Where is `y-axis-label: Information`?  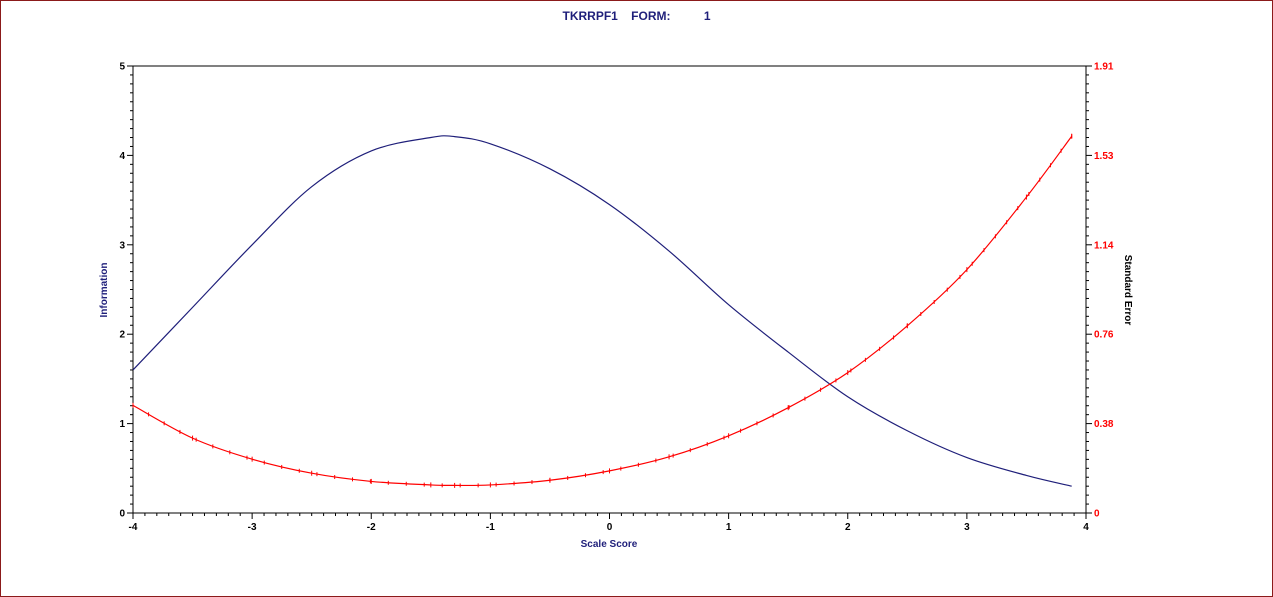
y-axis-label: Information is located at coordinates (104, 290).